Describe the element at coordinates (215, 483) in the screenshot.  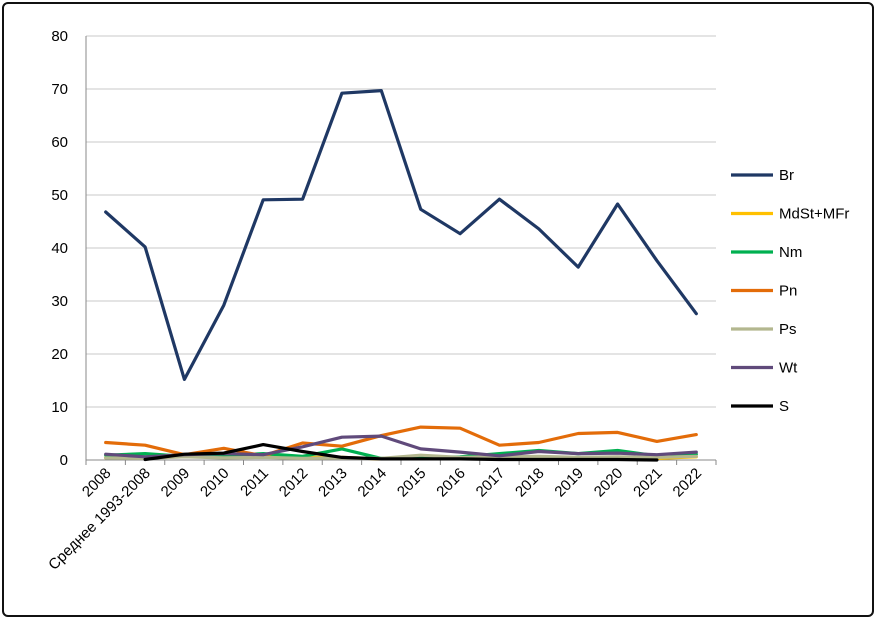
I see `x-tick-label: 2010` at that location.